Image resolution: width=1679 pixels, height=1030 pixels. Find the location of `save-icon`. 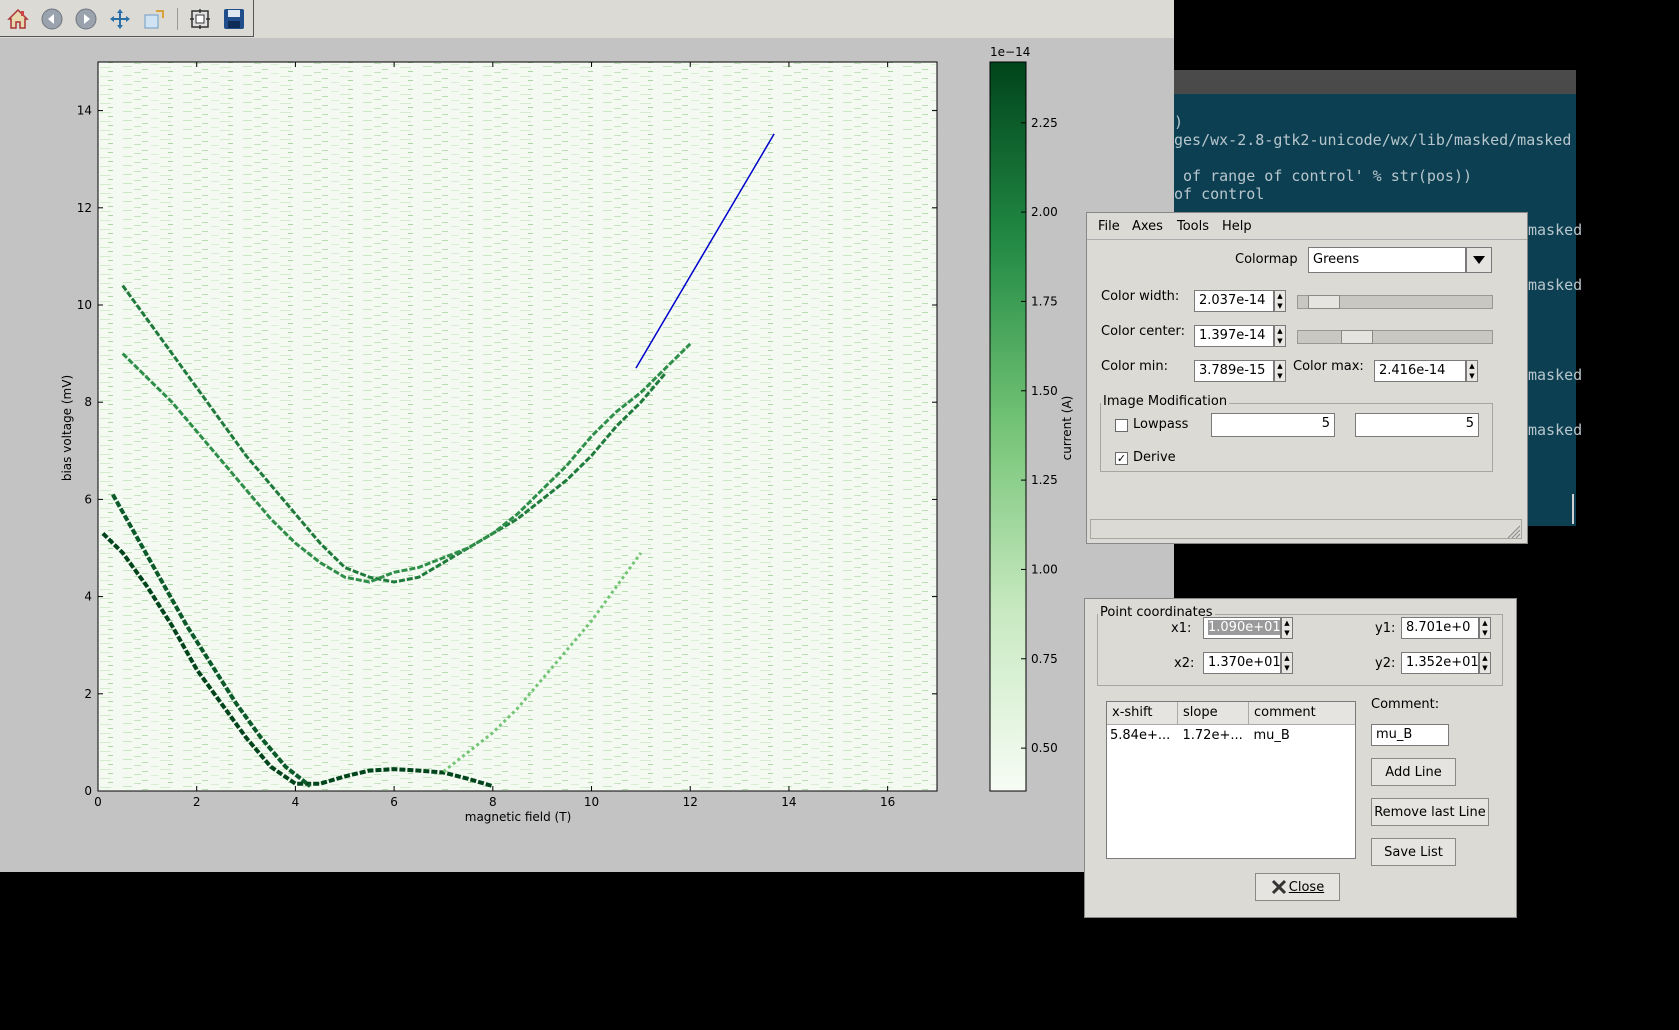

save-icon is located at coordinates (234, 19).